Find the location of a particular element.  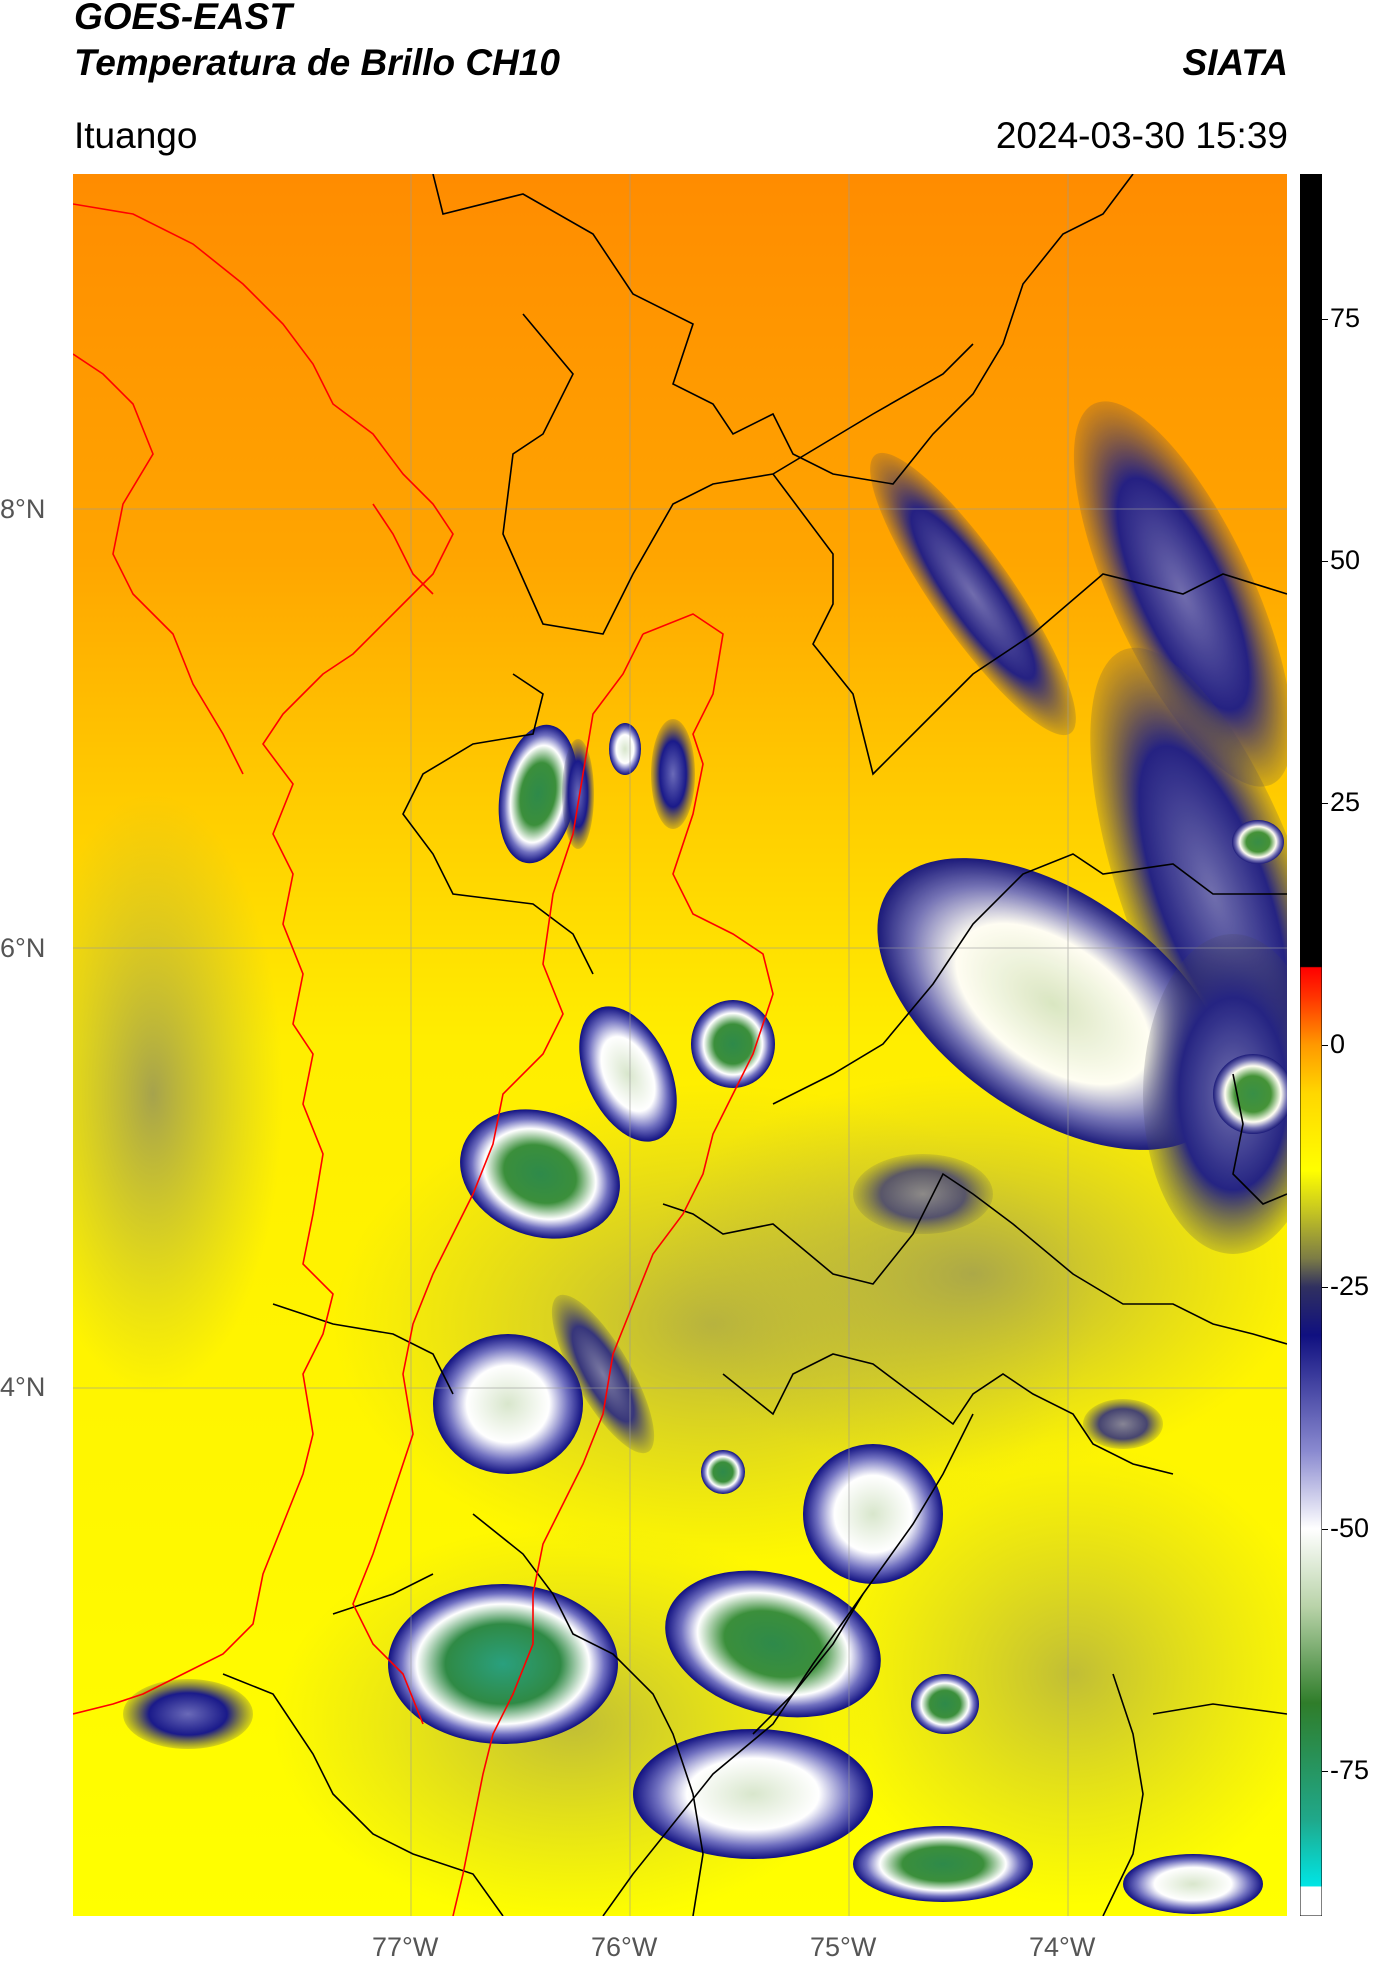

colorbar-tick-label: 0 is located at coordinates (1338, 1044).